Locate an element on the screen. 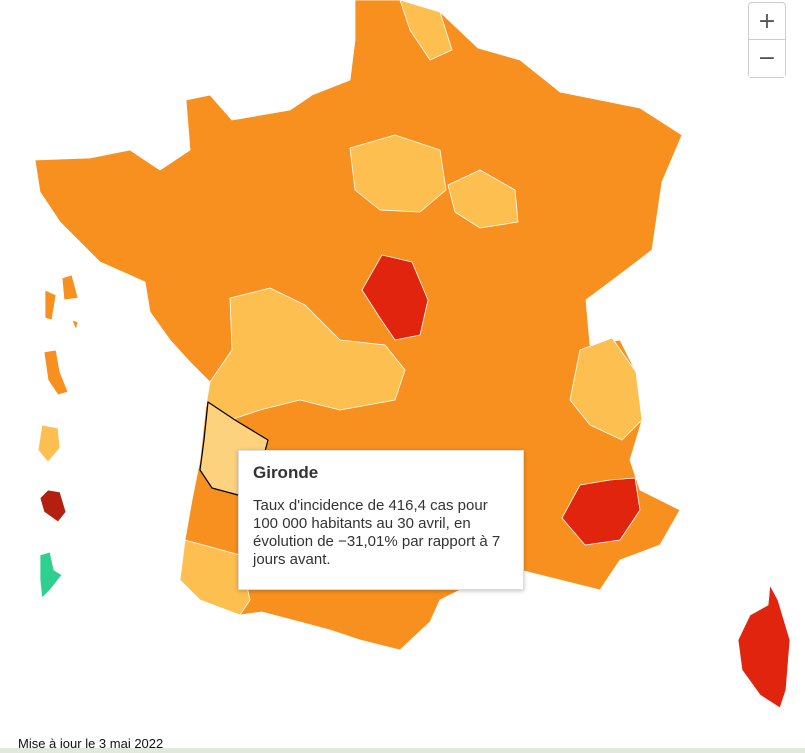 This screenshot has height=753, width=805. update-note: Mise à jour le 3 mai 2022 is located at coordinates (91, 743).